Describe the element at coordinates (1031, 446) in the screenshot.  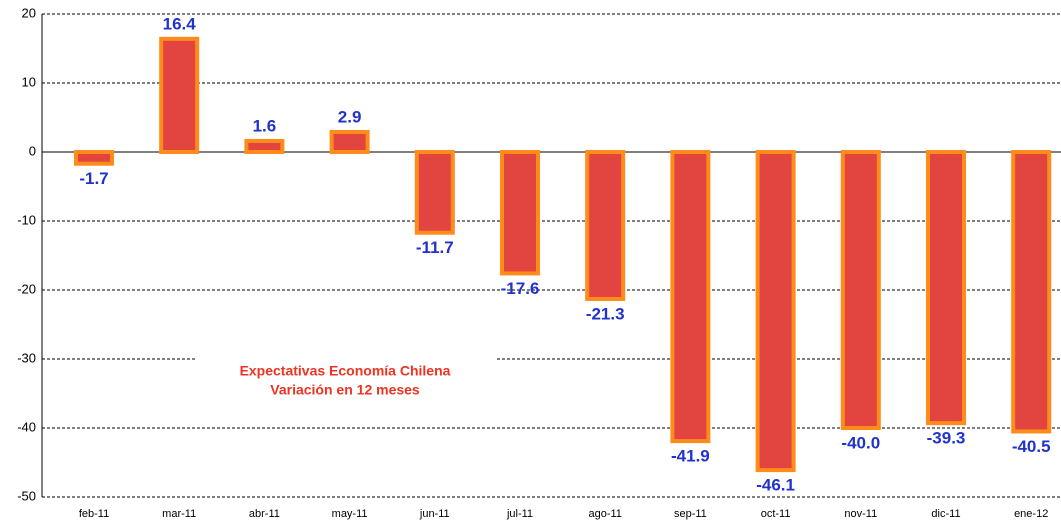
I see `value-label: -40.5` at that location.